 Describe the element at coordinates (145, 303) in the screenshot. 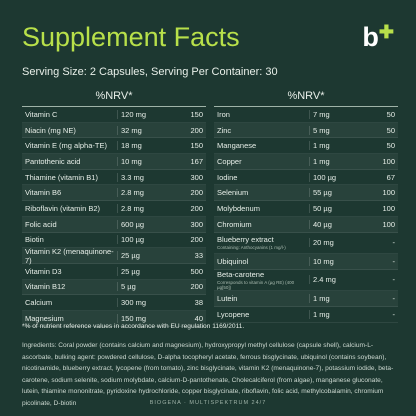

I see `amount: 300 mg` at that location.